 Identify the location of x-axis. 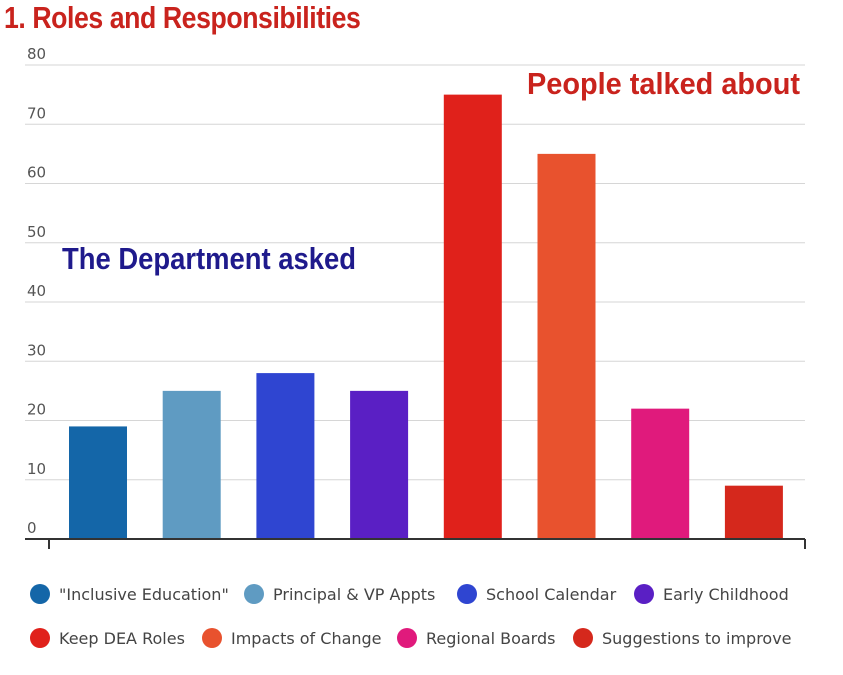
(415, 543).